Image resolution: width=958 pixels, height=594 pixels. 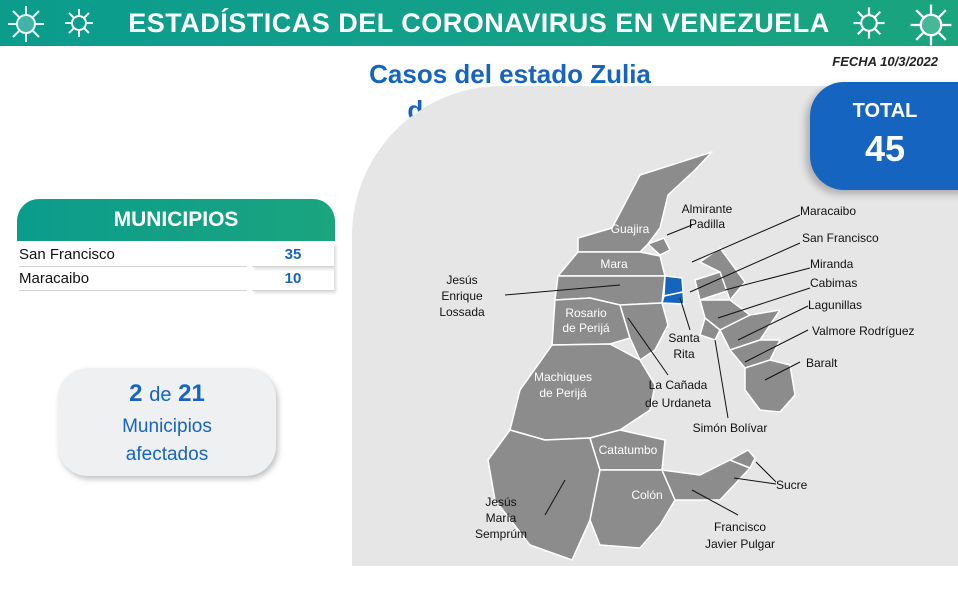 What do you see at coordinates (544, 495) in the screenshot?
I see `region-jesus-maria-semprum` at bounding box center [544, 495].